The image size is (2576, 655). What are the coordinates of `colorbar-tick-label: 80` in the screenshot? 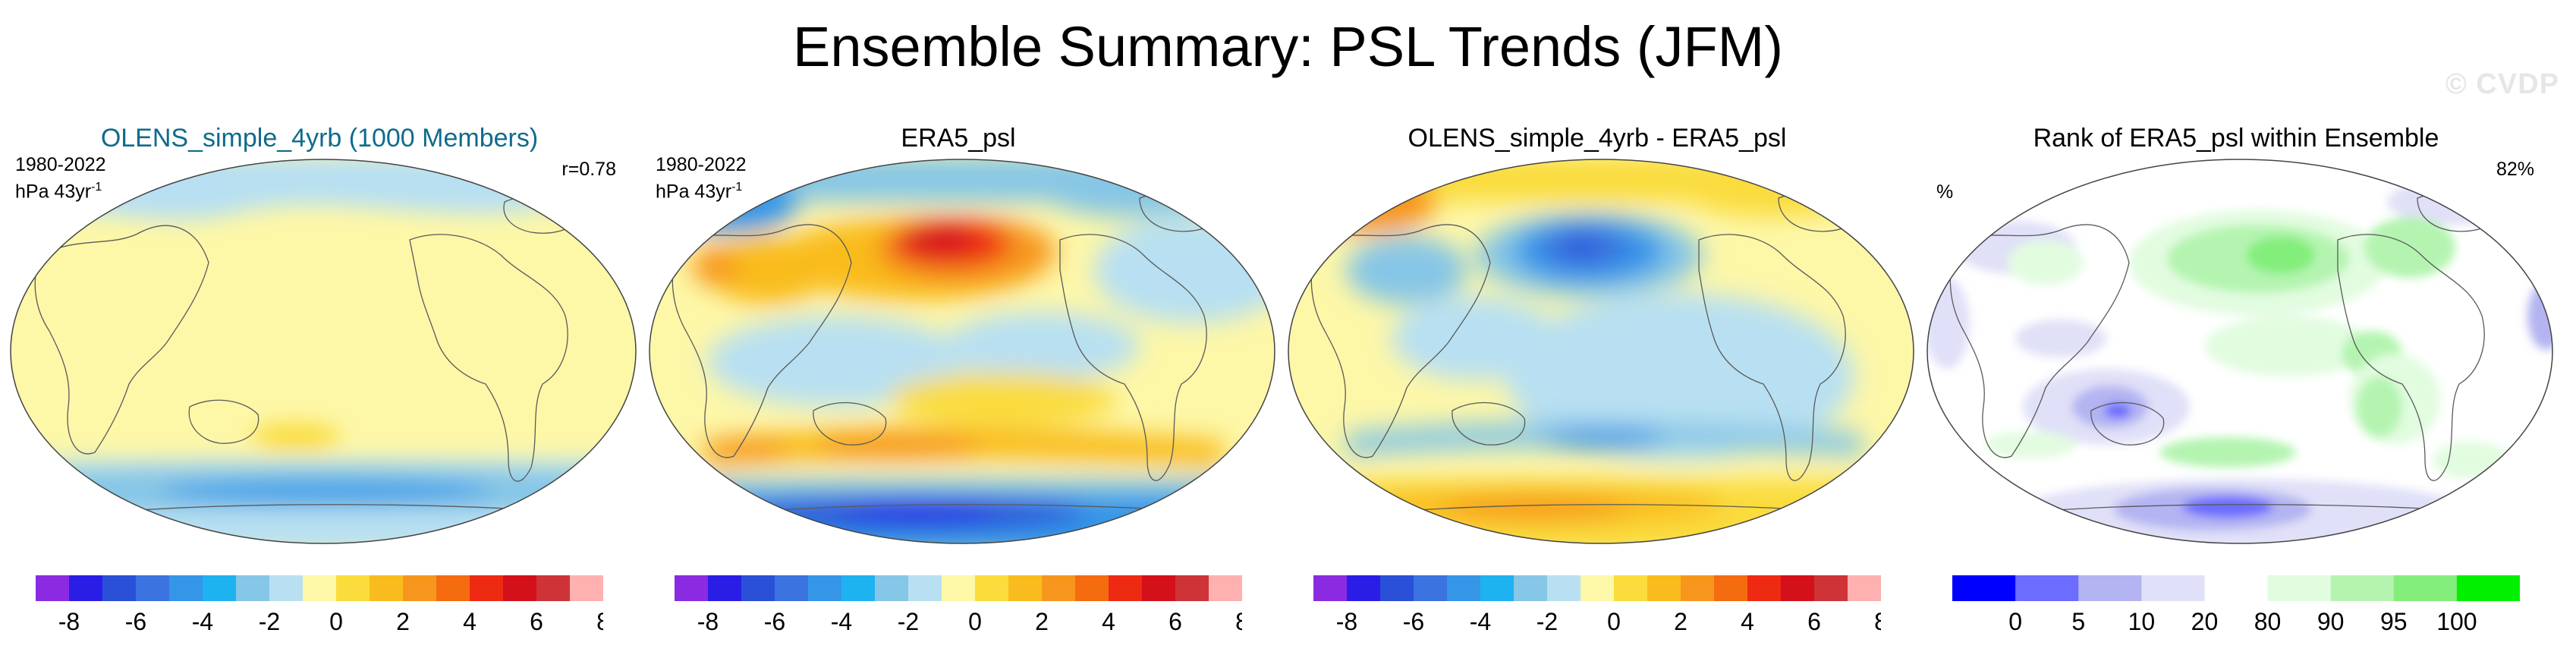 It's located at (2268, 620).